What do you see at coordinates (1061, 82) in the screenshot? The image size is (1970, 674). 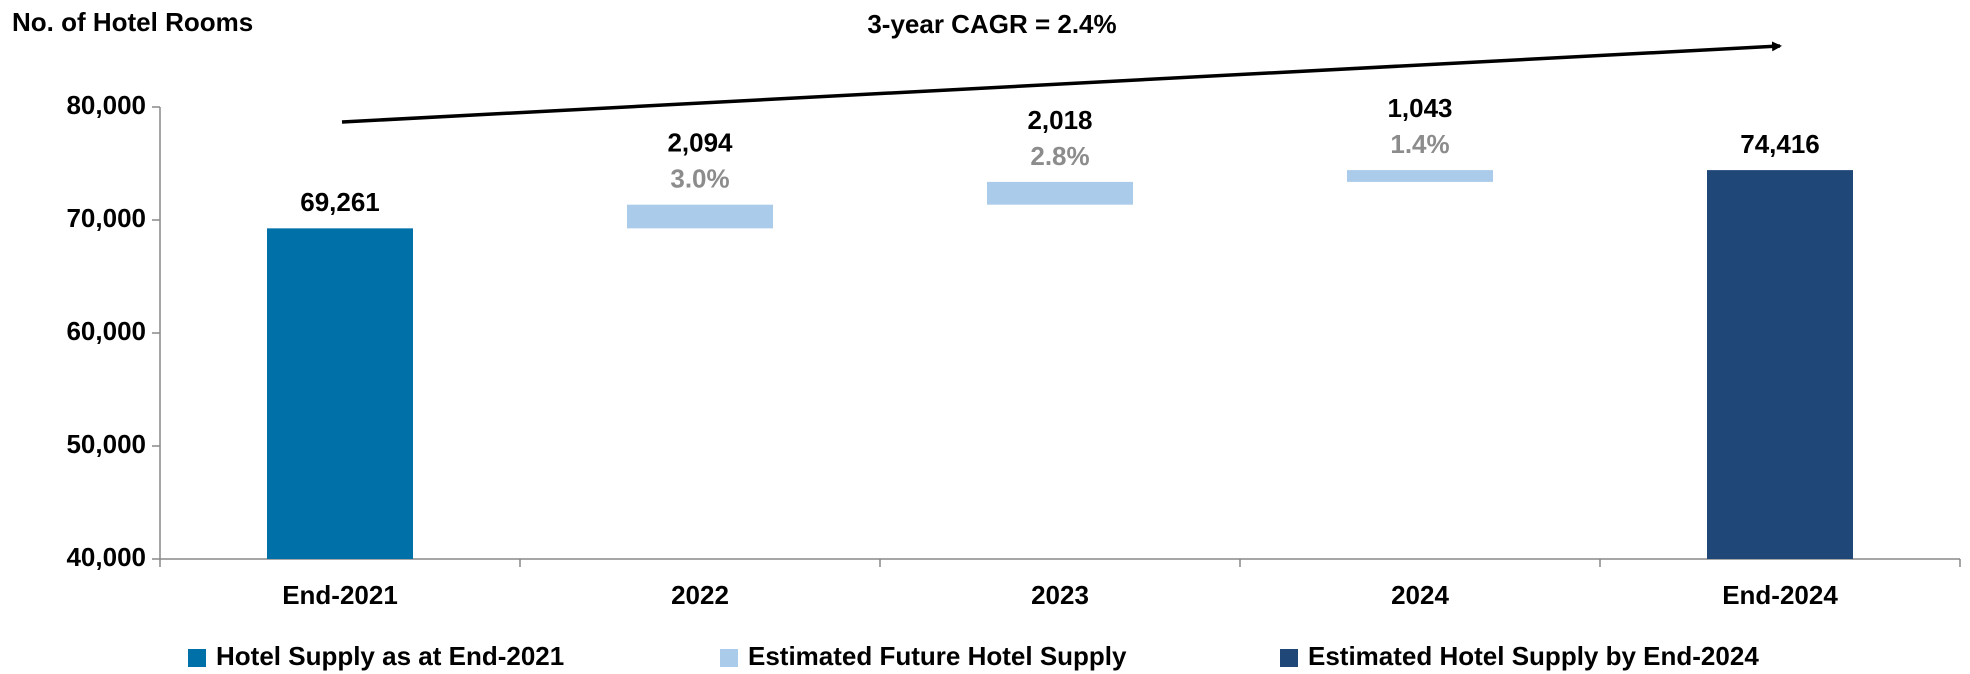 I see `cagr-arrow` at bounding box center [1061, 82].